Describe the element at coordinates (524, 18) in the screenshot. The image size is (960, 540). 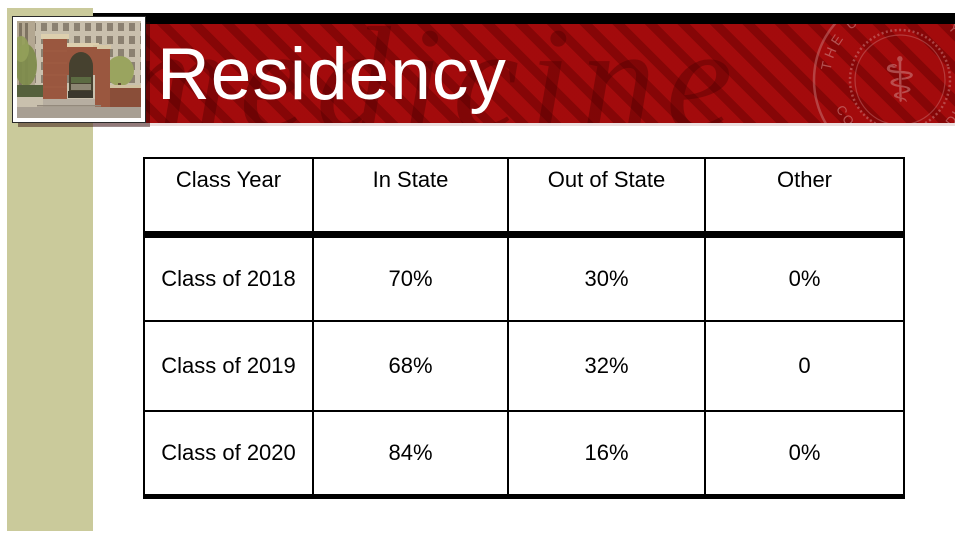
I see `banner-top-stripe` at that location.